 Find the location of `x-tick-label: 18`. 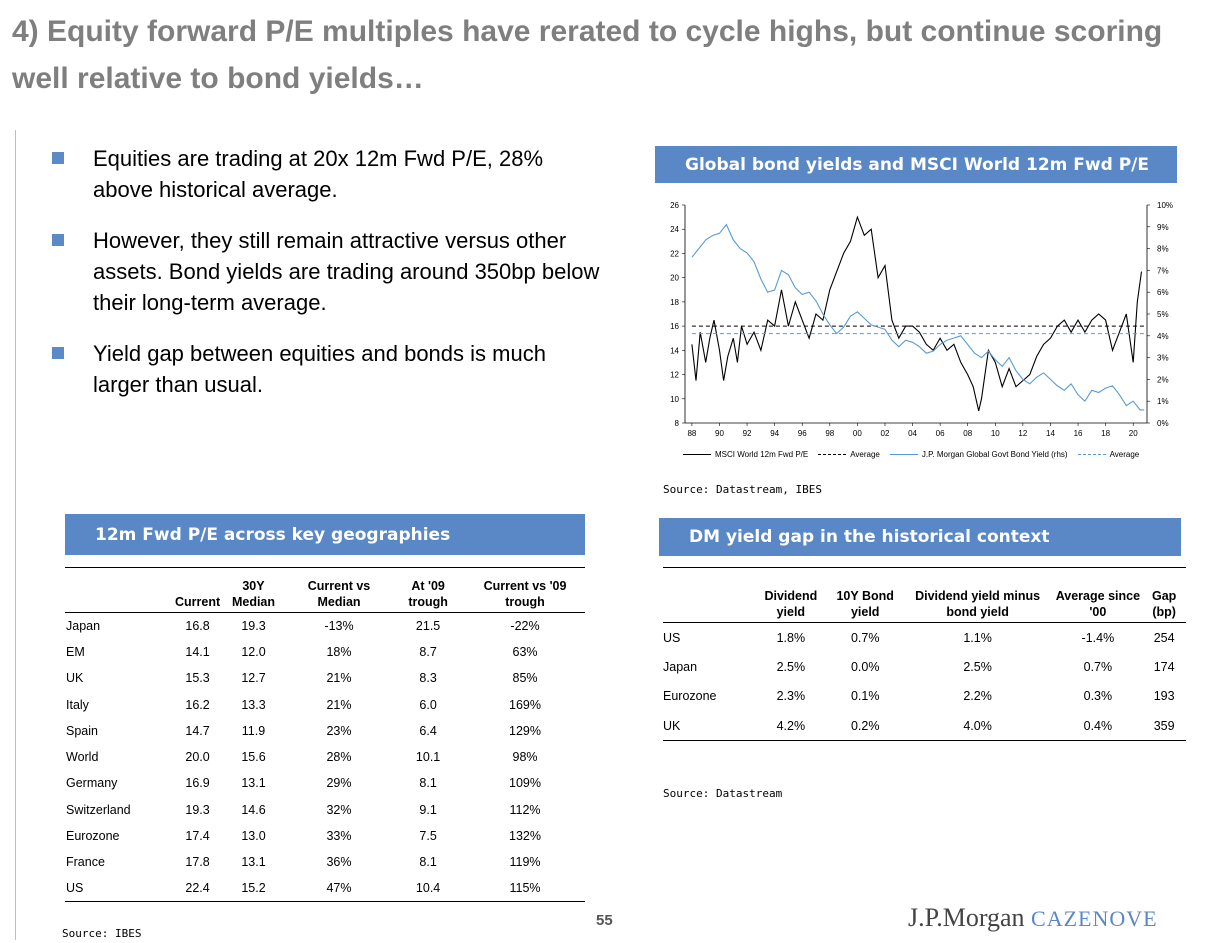

x-tick-label: 18 is located at coordinates (1105, 433).